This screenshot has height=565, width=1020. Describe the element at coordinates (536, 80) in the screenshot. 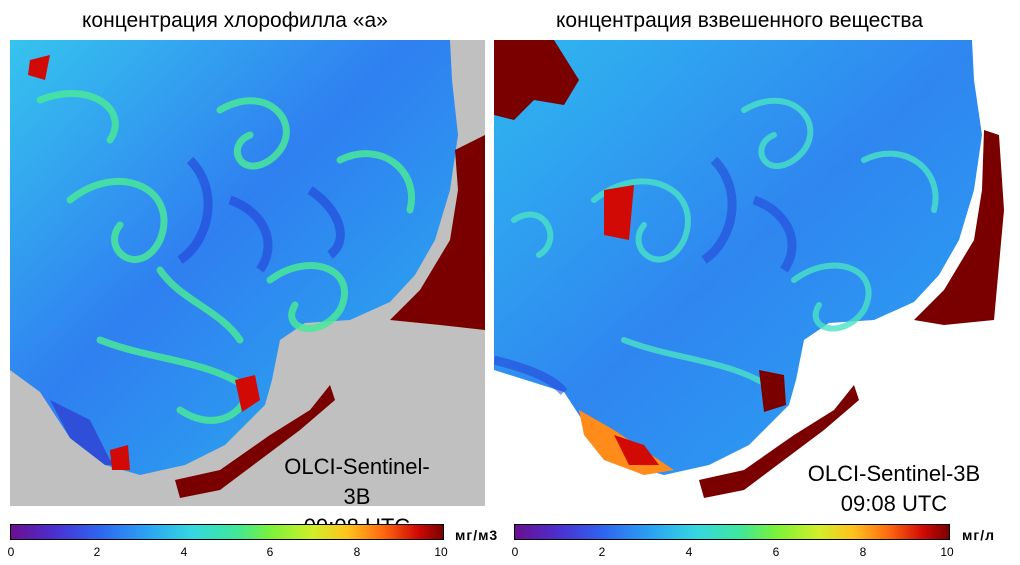

I see `coastal-high-zone` at that location.